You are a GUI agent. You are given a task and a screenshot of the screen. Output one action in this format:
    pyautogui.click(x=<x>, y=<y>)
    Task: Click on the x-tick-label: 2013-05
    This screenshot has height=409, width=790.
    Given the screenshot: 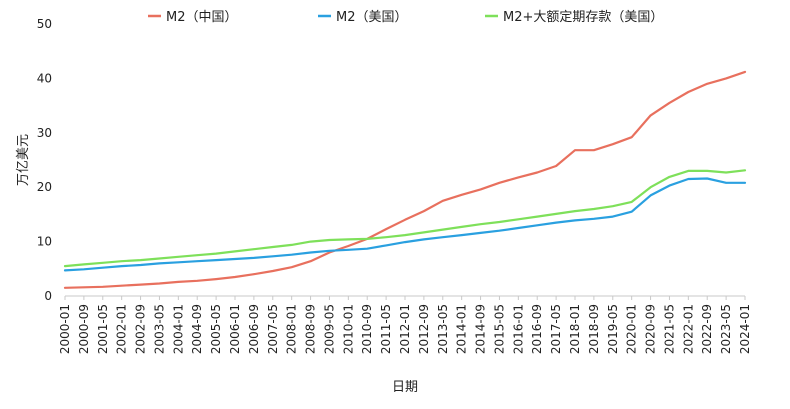 What is the action you would take?
    pyautogui.click(x=443, y=329)
    